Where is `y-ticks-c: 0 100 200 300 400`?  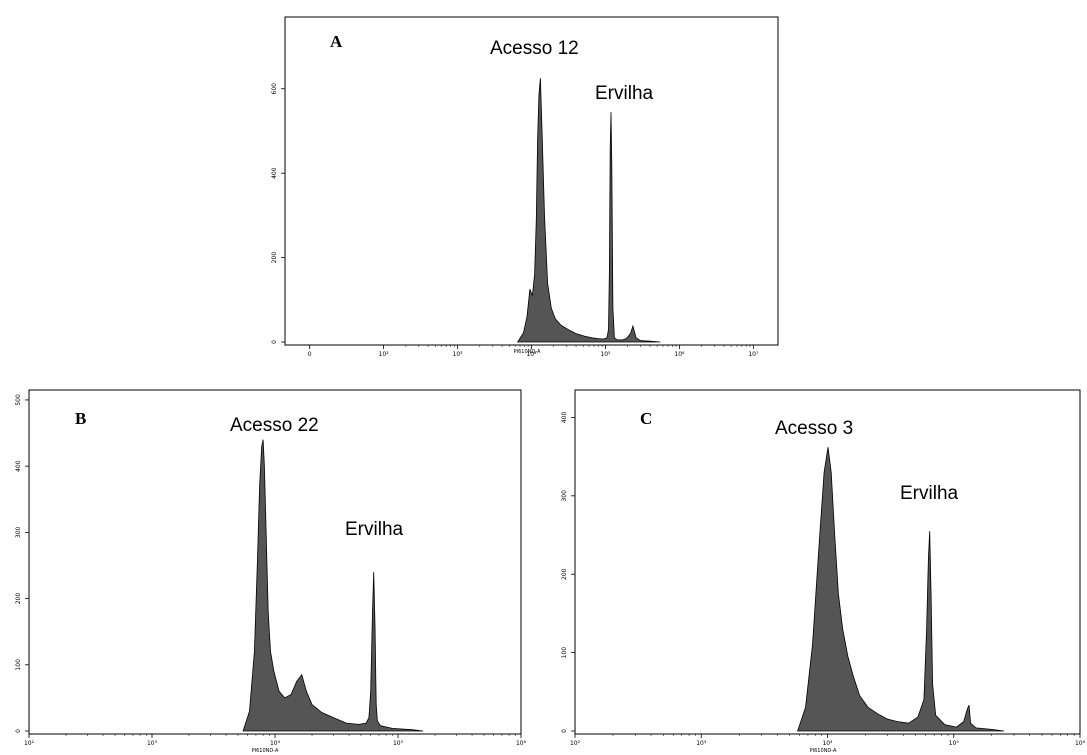 y-ticks-c: 0 100 200 300 400 is located at coordinates (568, 572).